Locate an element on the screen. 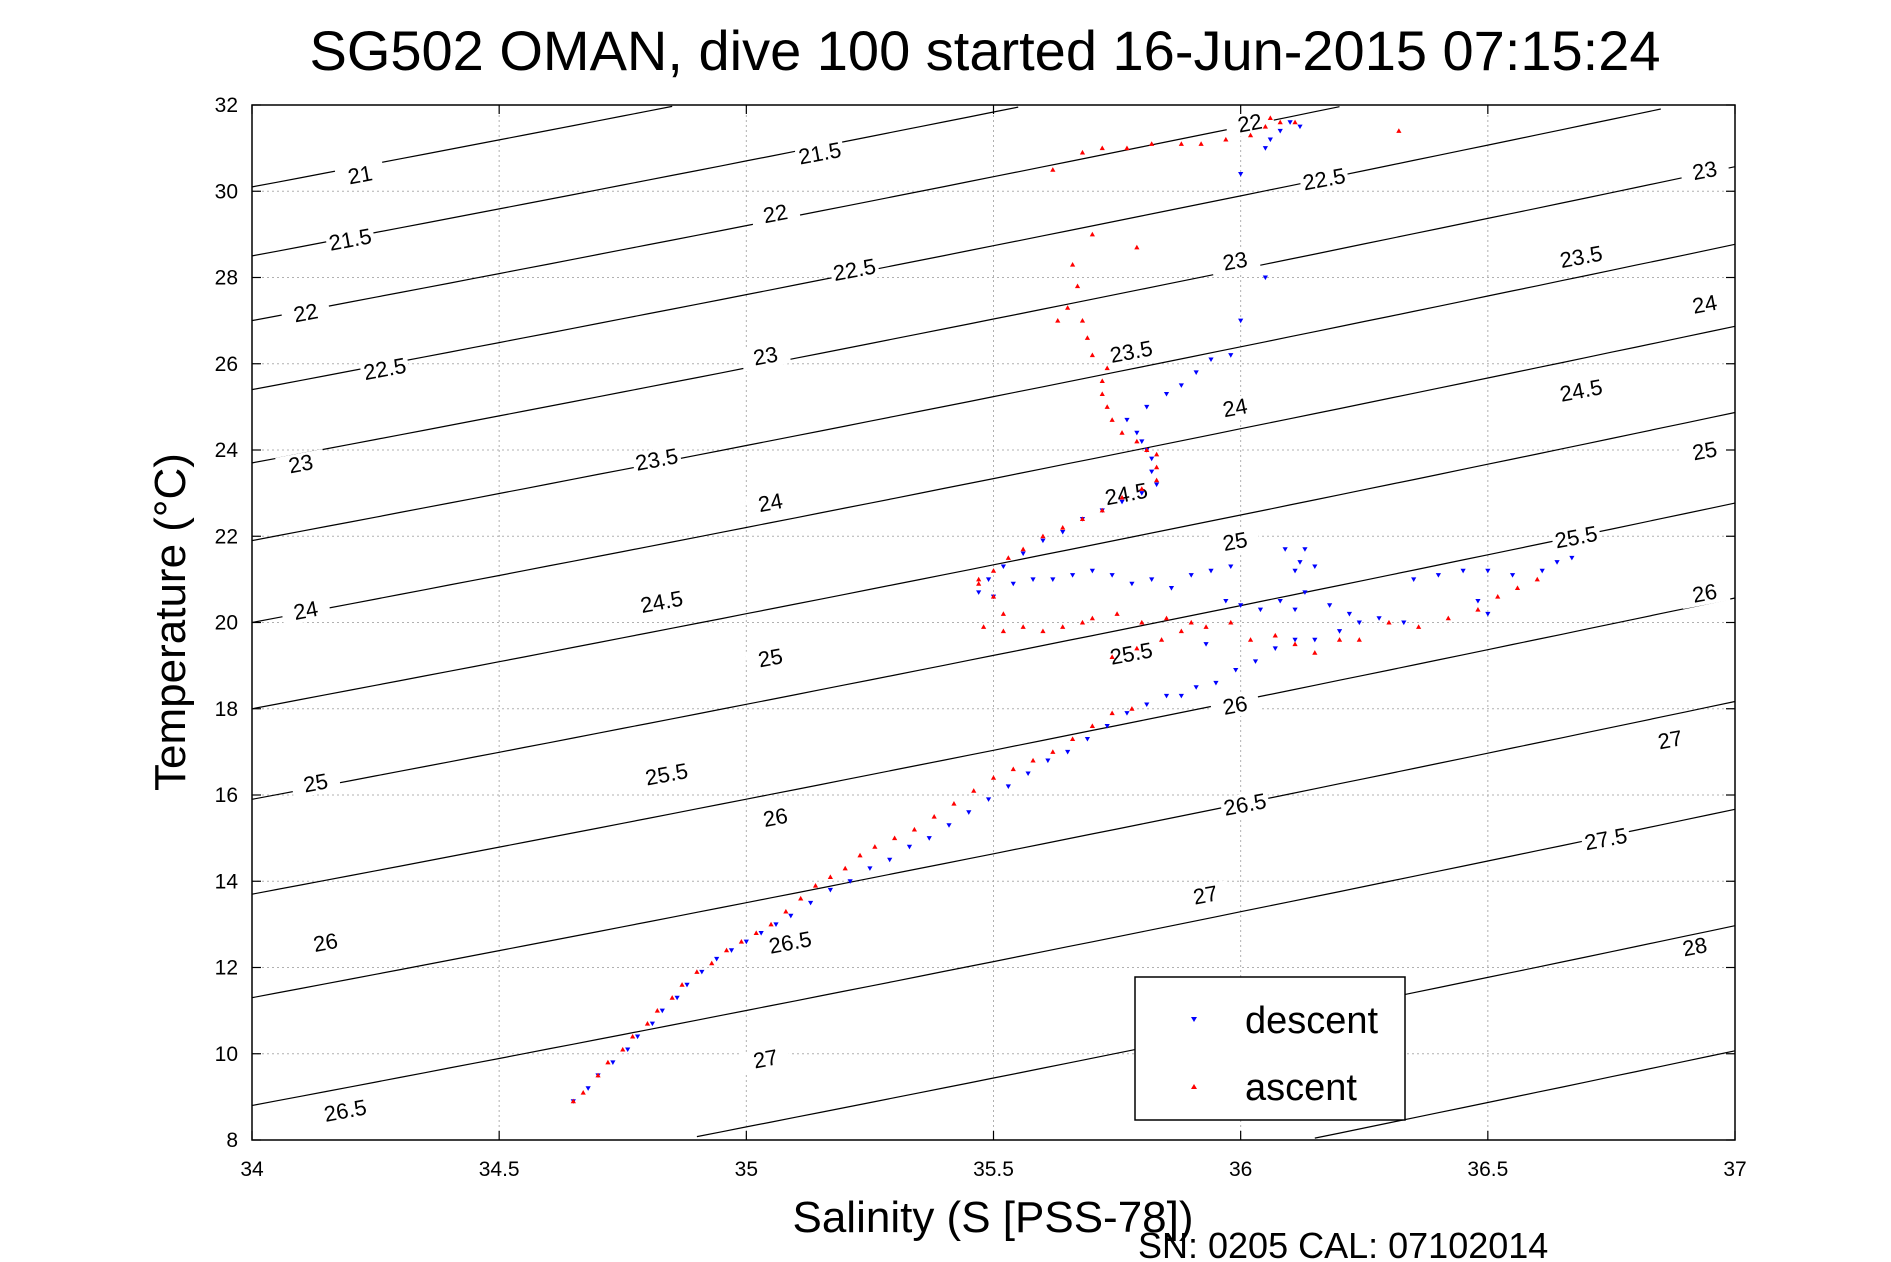  x-tick-label: 36.5 is located at coordinates (1487, 1169).